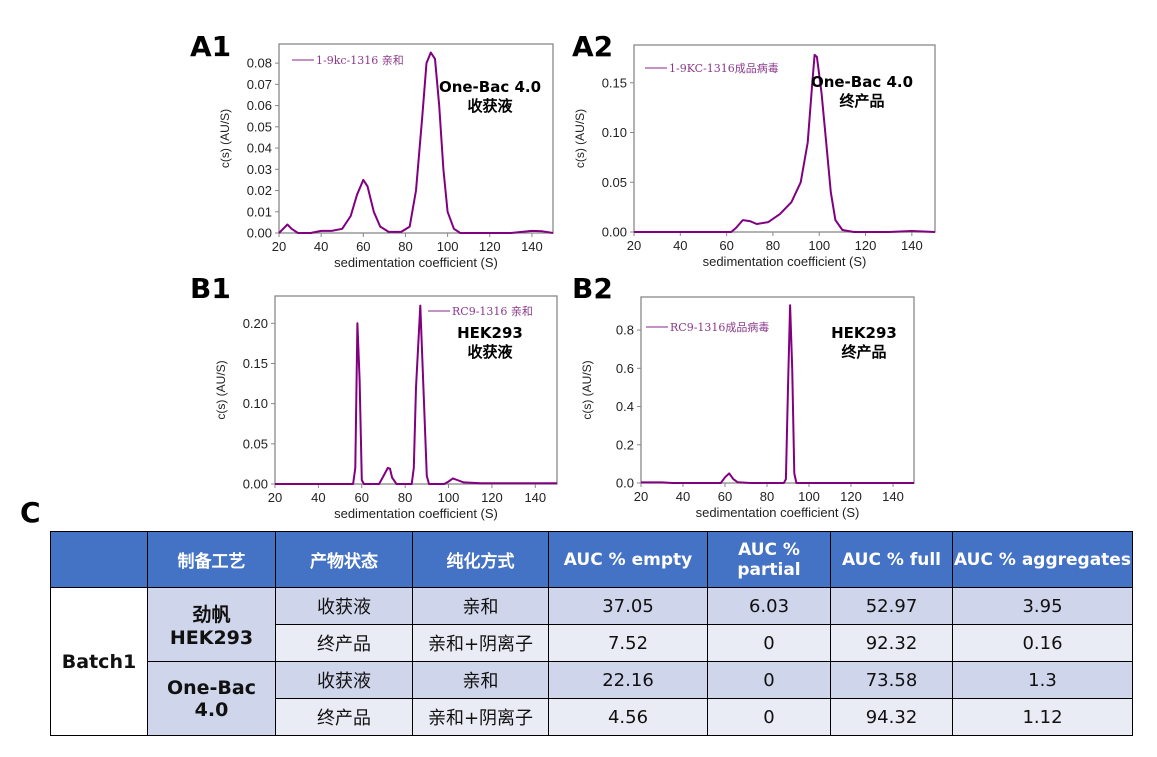 The width and height of the screenshot is (1157, 757). What do you see at coordinates (1042, 559) in the screenshot?
I see `header-cell: AUC % aggregates` at bounding box center [1042, 559].